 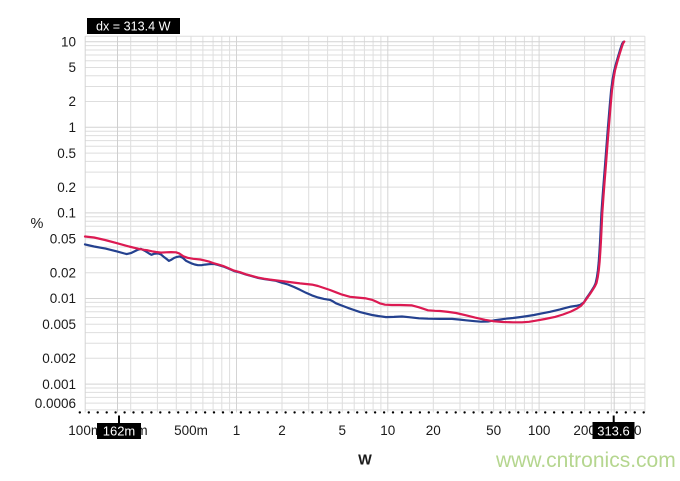 What do you see at coordinates (63, 298) in the screenshot?
I see `svg-text: 0.01` at bounding box center [63, 298].